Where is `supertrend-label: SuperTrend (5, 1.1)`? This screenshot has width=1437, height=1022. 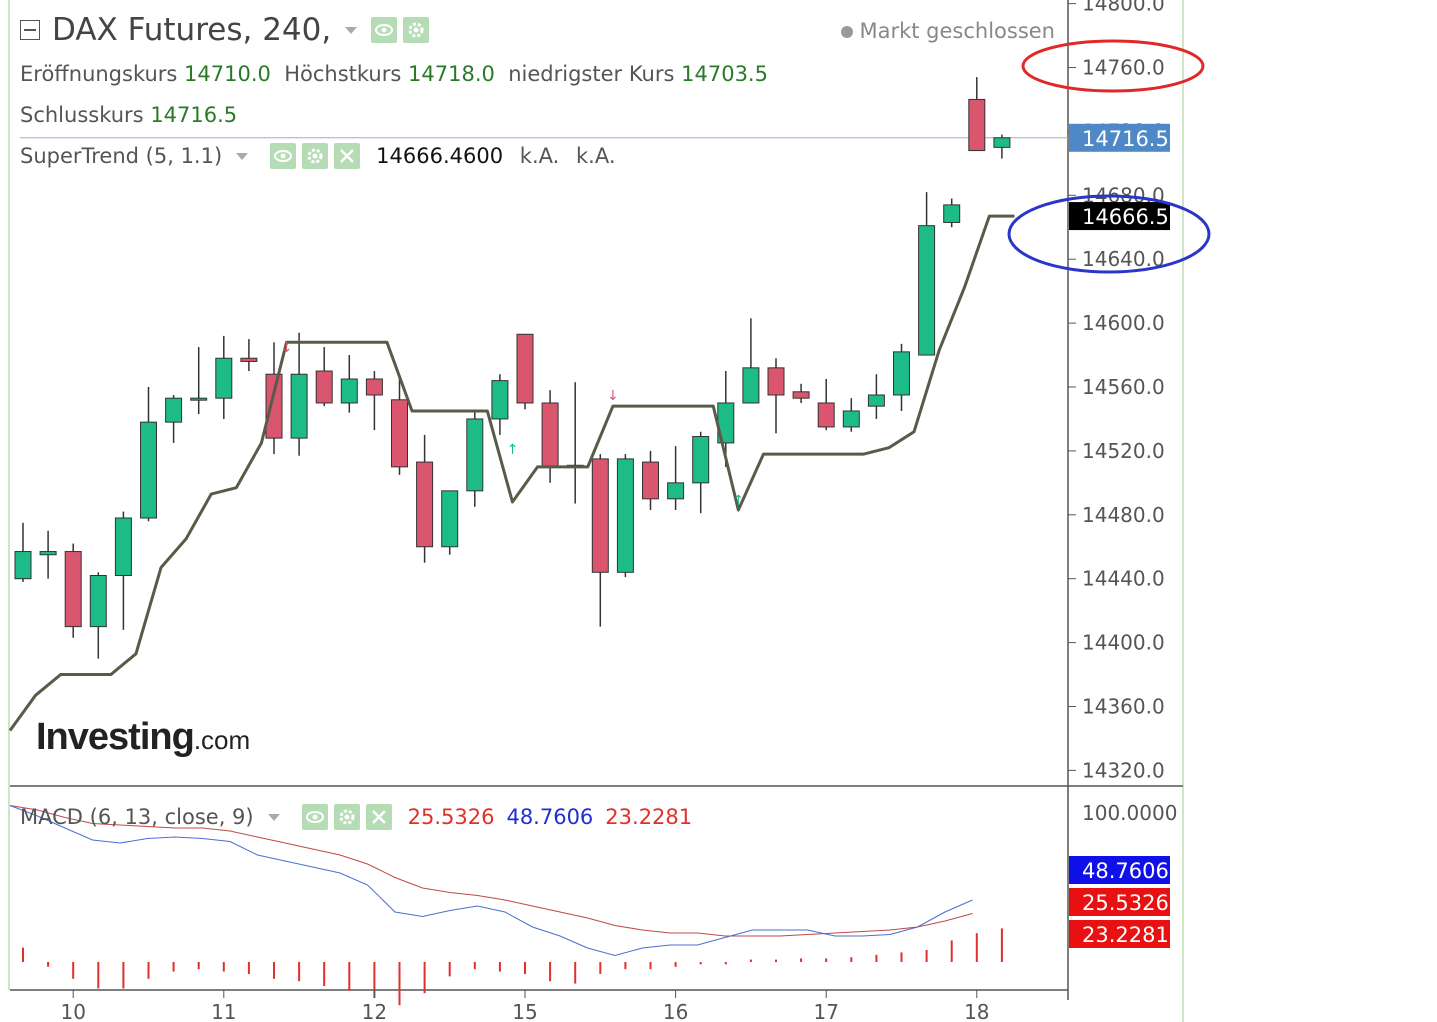 supertrend-label: SuperTrend (5, 1.1) is located at coordinates (121, 156).